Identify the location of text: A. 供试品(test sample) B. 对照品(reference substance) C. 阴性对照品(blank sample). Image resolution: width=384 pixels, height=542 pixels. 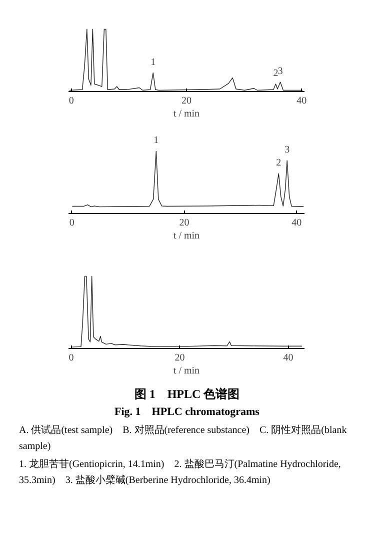
(183, 439).